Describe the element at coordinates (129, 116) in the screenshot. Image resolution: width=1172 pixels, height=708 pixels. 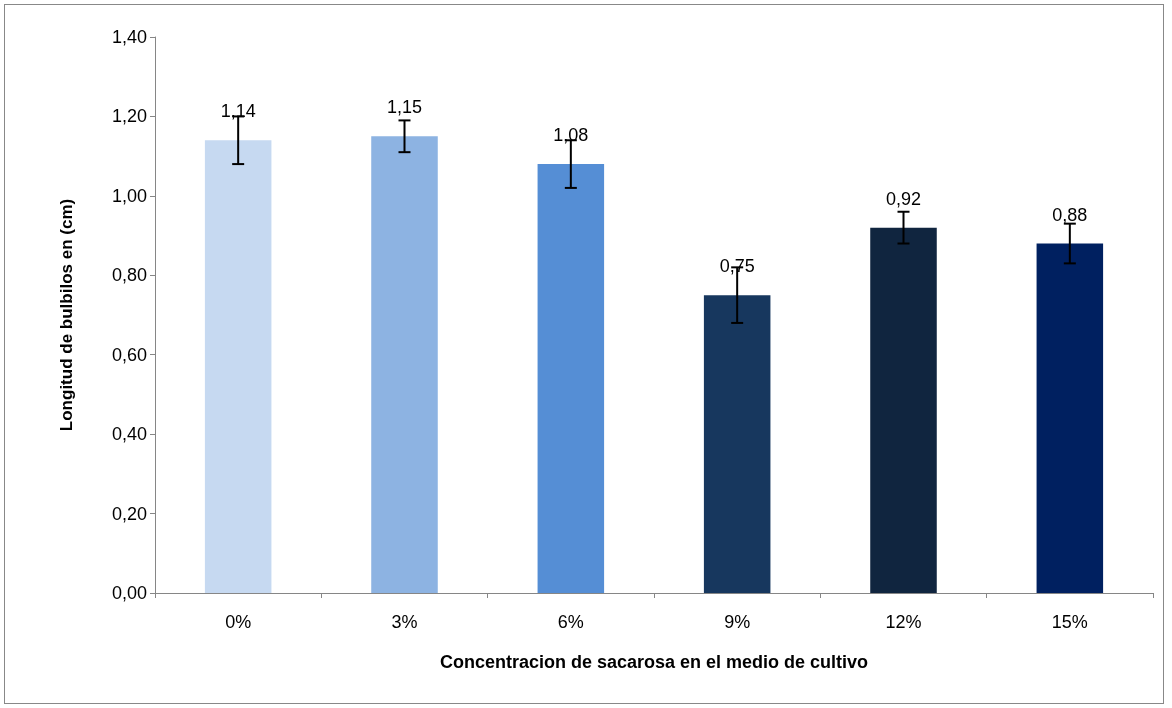
I see `y-tick-label: 1,20` at that location.